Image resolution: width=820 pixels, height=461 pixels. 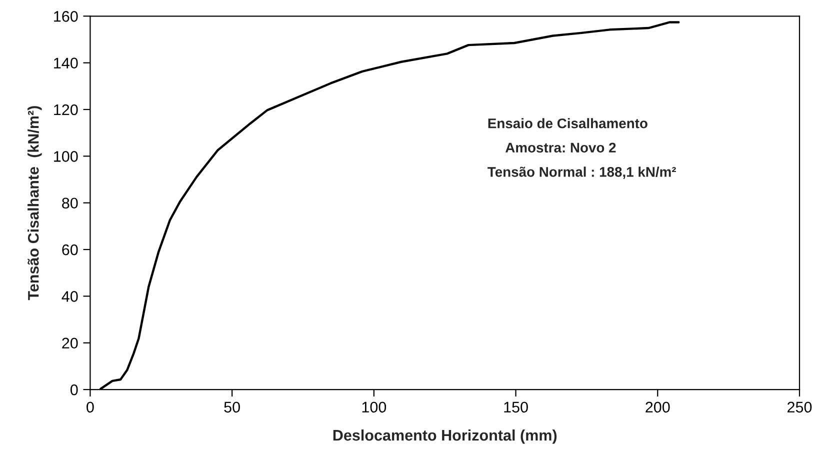 I want to click on annotation: Tensão Normal : 188,1 kN/m², so click(x=582, y=172).